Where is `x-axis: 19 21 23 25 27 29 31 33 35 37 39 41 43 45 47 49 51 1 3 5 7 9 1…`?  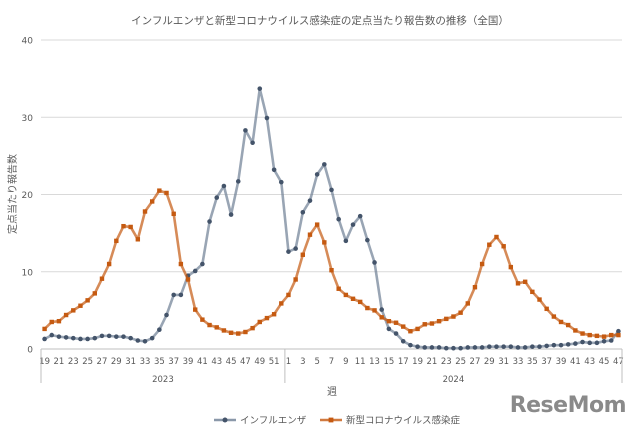 x-axis: 19 21 23 25 27 29 31 33 35 37 39 41 43 45 47 49 51 1 3 5 7 9 1… is located at coordinates (331, 366).